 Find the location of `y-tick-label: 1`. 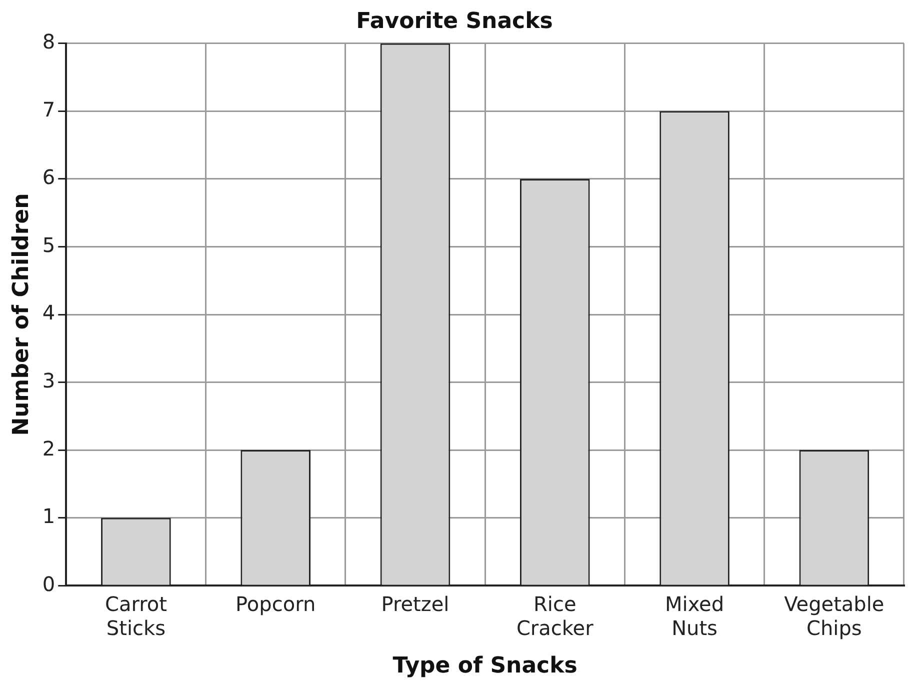

y-tick-label: 1 is located at coordinates (49, 516).